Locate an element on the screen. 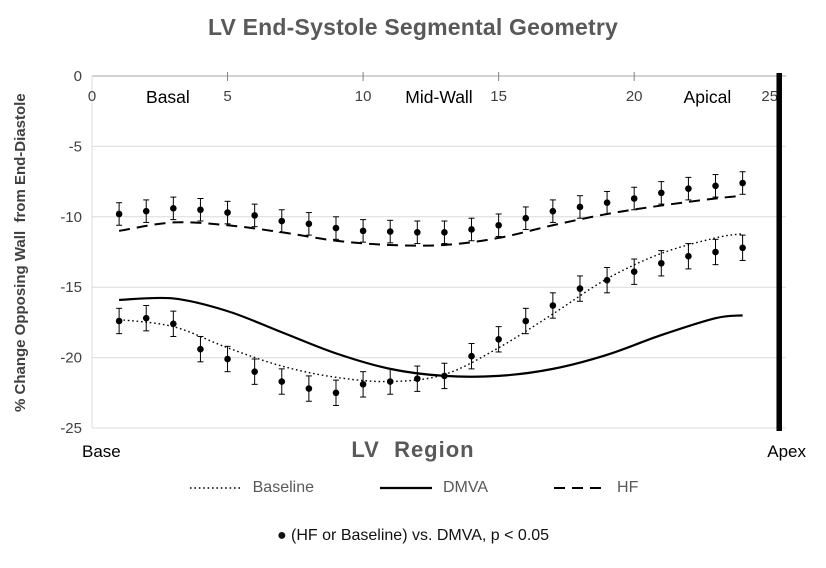 This screenshot has height=568, width=826. region-labels: Basal Mid-Wall Apical is located at coordinates (438, 97).